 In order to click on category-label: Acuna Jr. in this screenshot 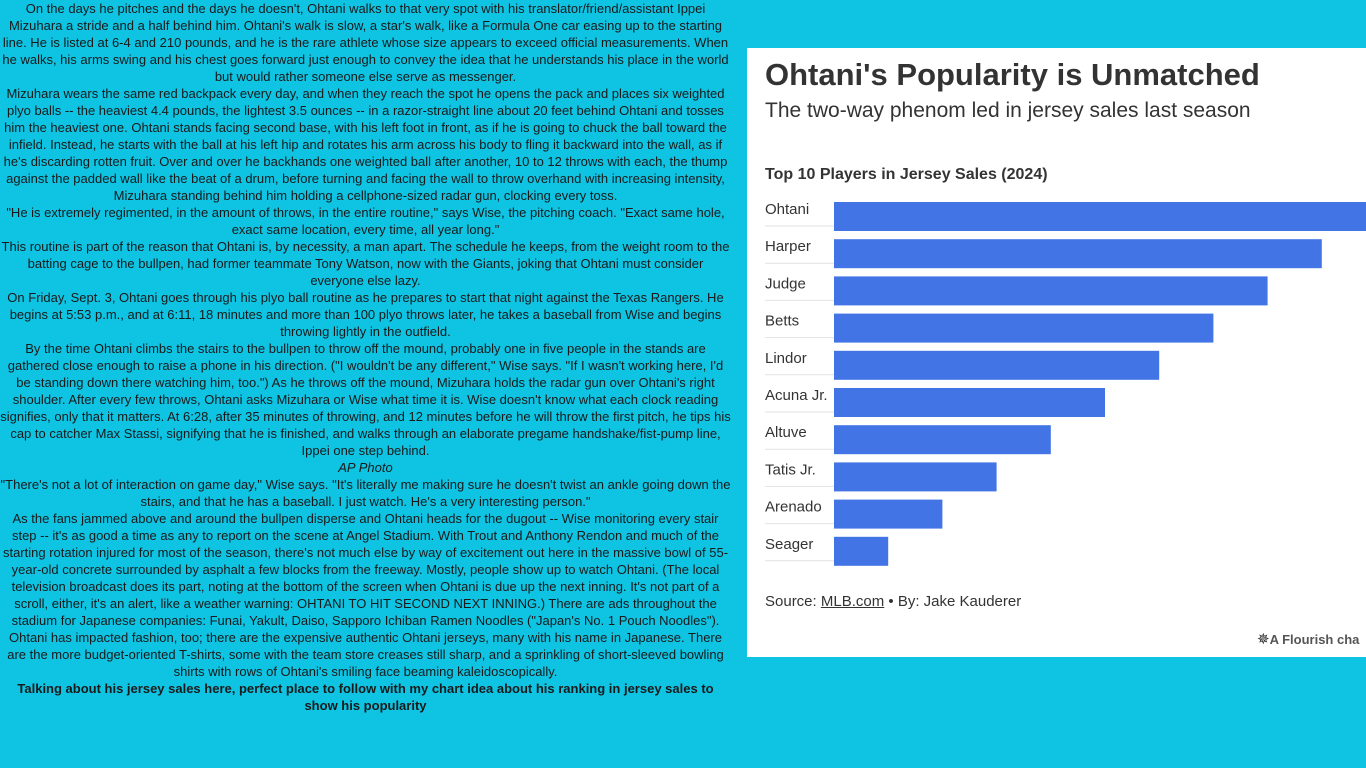, I will do `click(796, 395)`.